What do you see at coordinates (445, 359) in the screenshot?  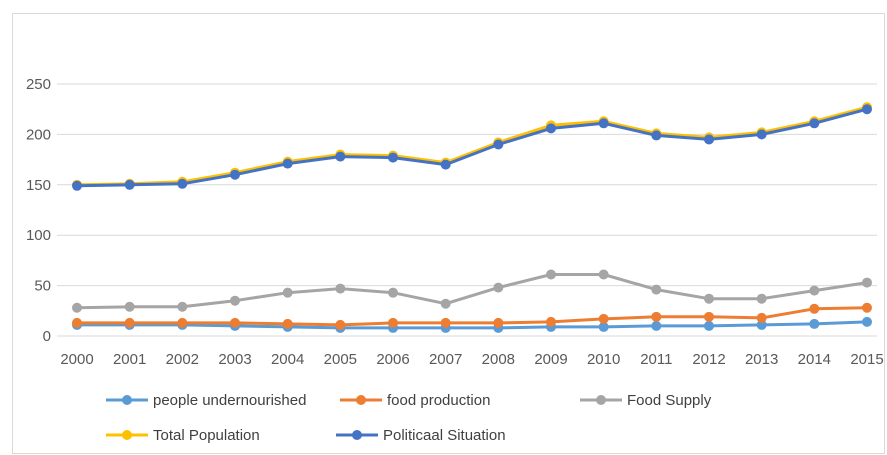 I see `x-tick-label: 2007` at bounding box center [445, 359].